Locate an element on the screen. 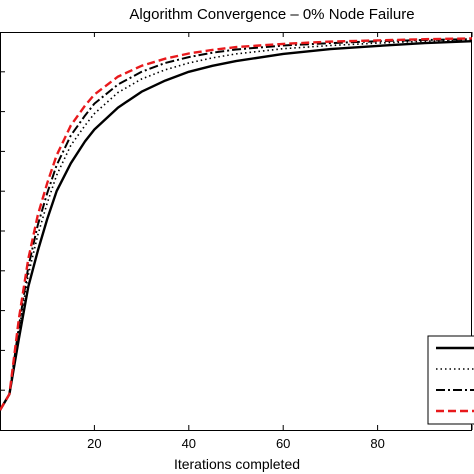 The width and height of the screenshot is (474, 474). x-tick-label: 20 is located at coordinates (94, 443).